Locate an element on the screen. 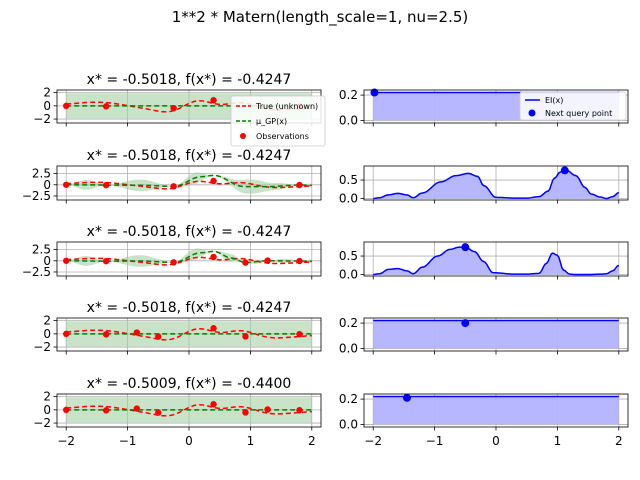  ei-panel-0: 0.0 0.2 EI(x) Next query point is located at coordinates (484, 107).